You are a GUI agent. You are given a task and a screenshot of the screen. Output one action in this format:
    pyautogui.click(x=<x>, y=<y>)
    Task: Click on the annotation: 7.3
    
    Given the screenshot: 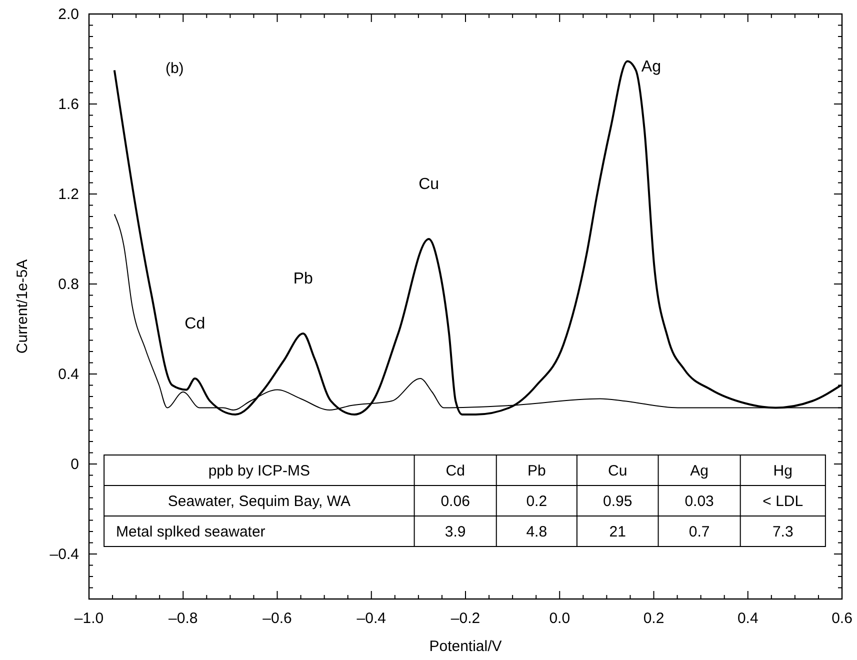 What is the action you would take?
    pyautogui.click(x=783, y=531)
    